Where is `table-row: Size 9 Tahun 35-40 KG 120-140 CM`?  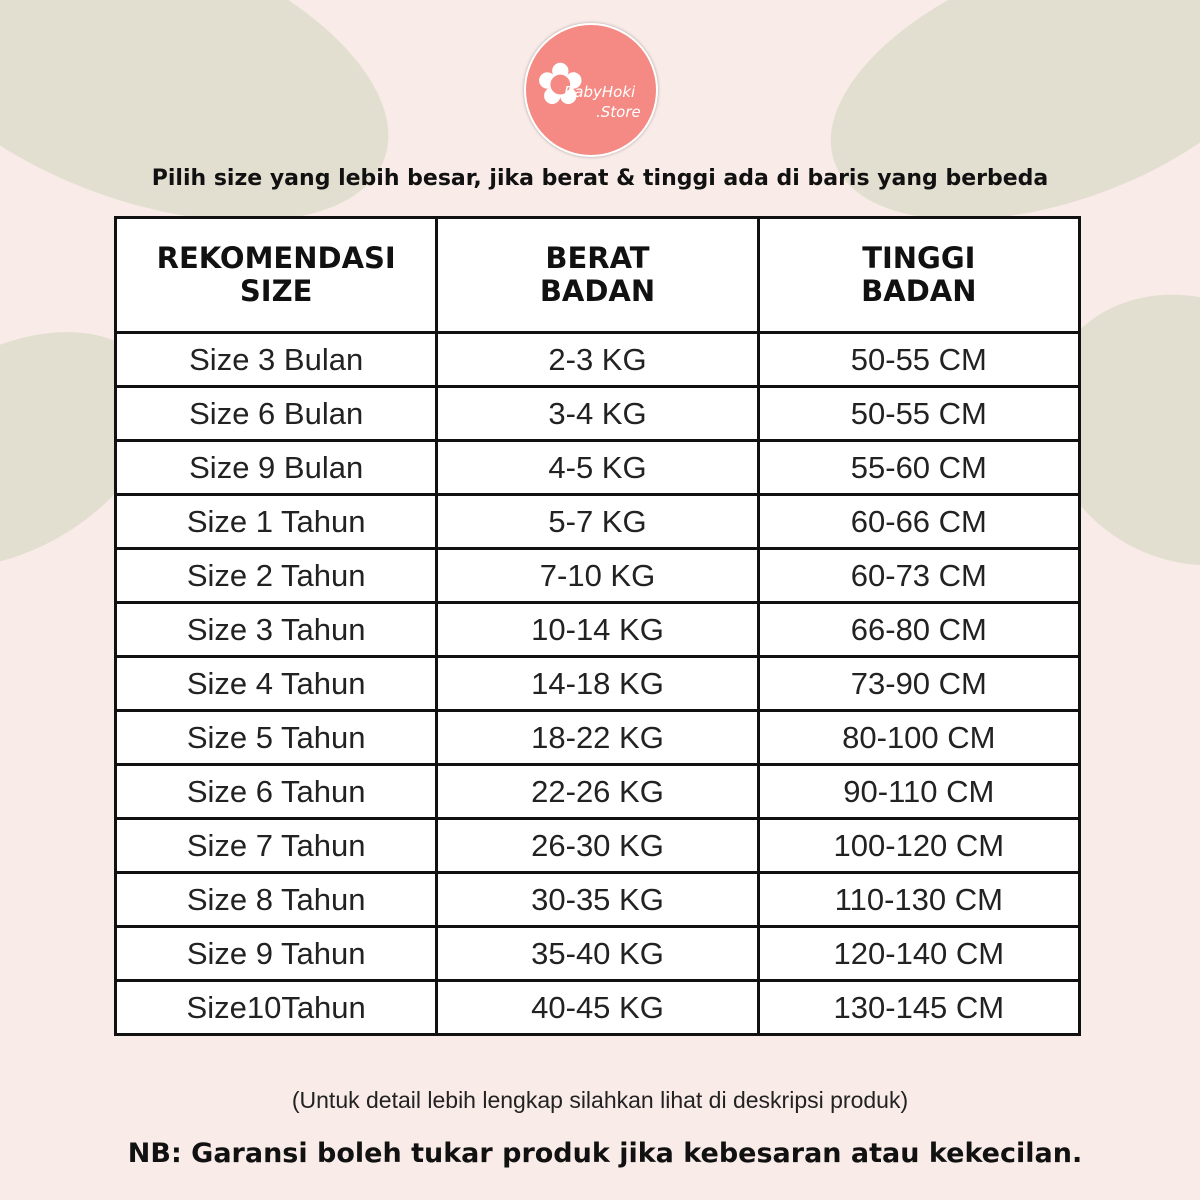
table-row: Size 9 Tahun 35-40 KG 120-140 CM is located at coordinates (597, 953).